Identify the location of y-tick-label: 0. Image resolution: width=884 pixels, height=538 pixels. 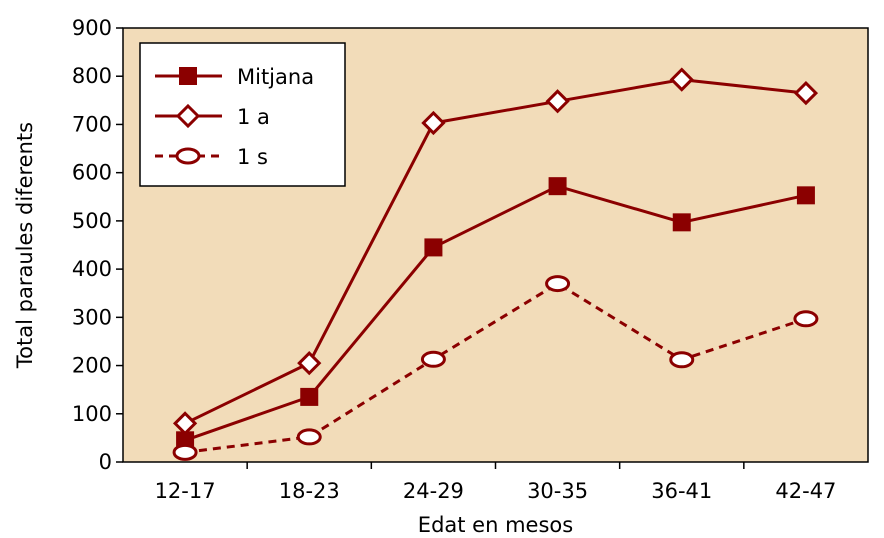
(105, 462).